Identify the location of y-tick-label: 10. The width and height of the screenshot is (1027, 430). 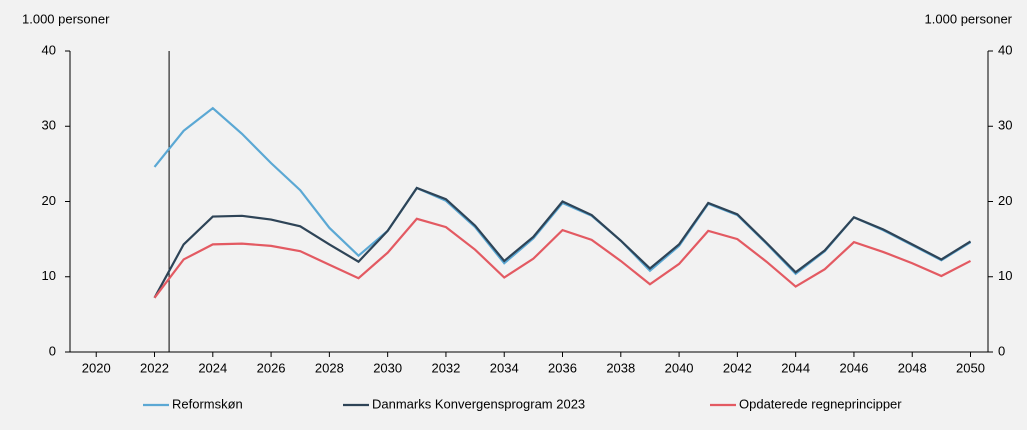
(49, 275).